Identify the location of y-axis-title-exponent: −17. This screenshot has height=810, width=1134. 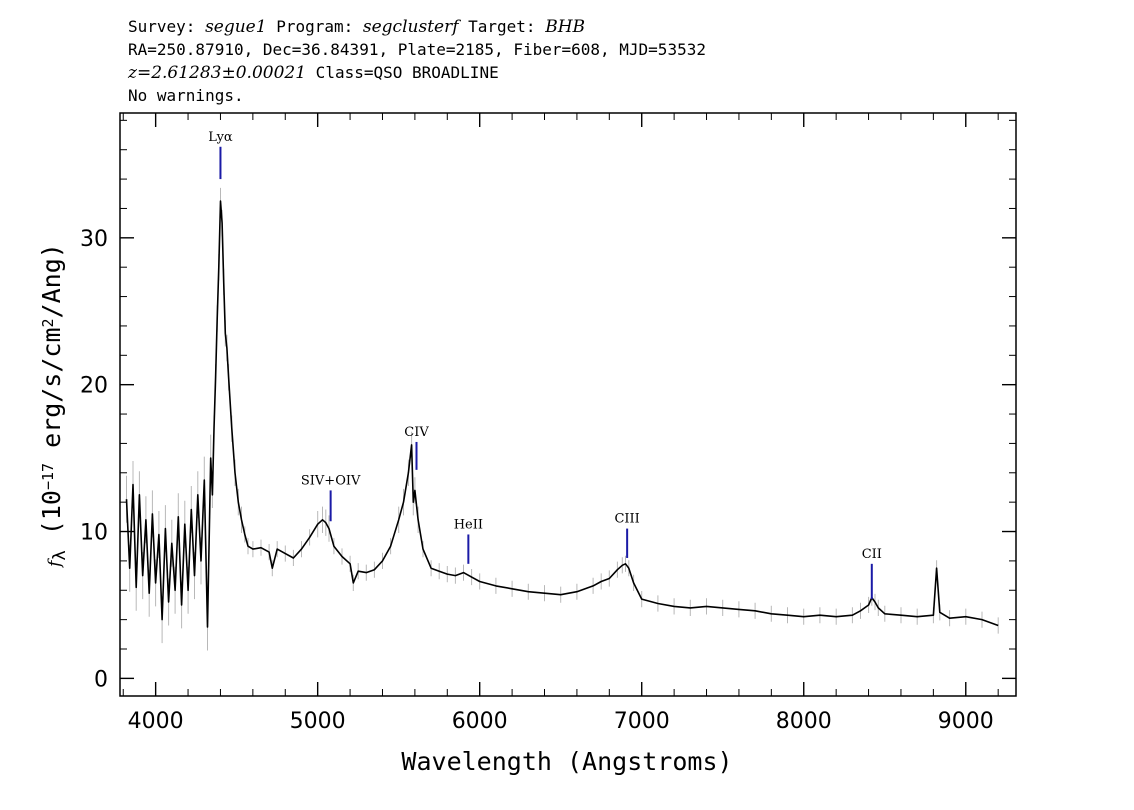
(48, 476).